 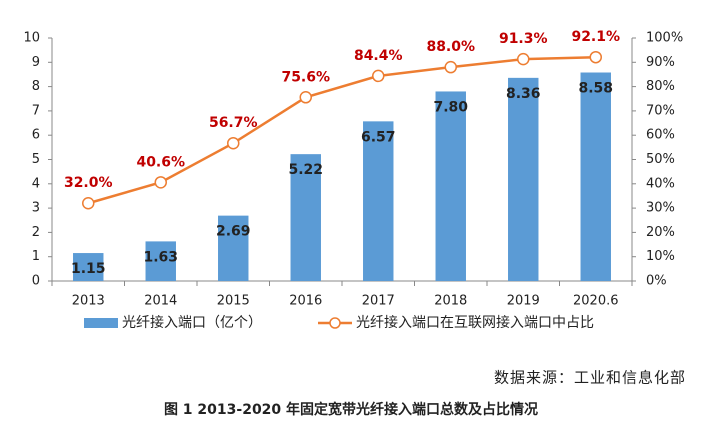 I want to click on x-tick-label: 2017, so click(x=378, y=301).